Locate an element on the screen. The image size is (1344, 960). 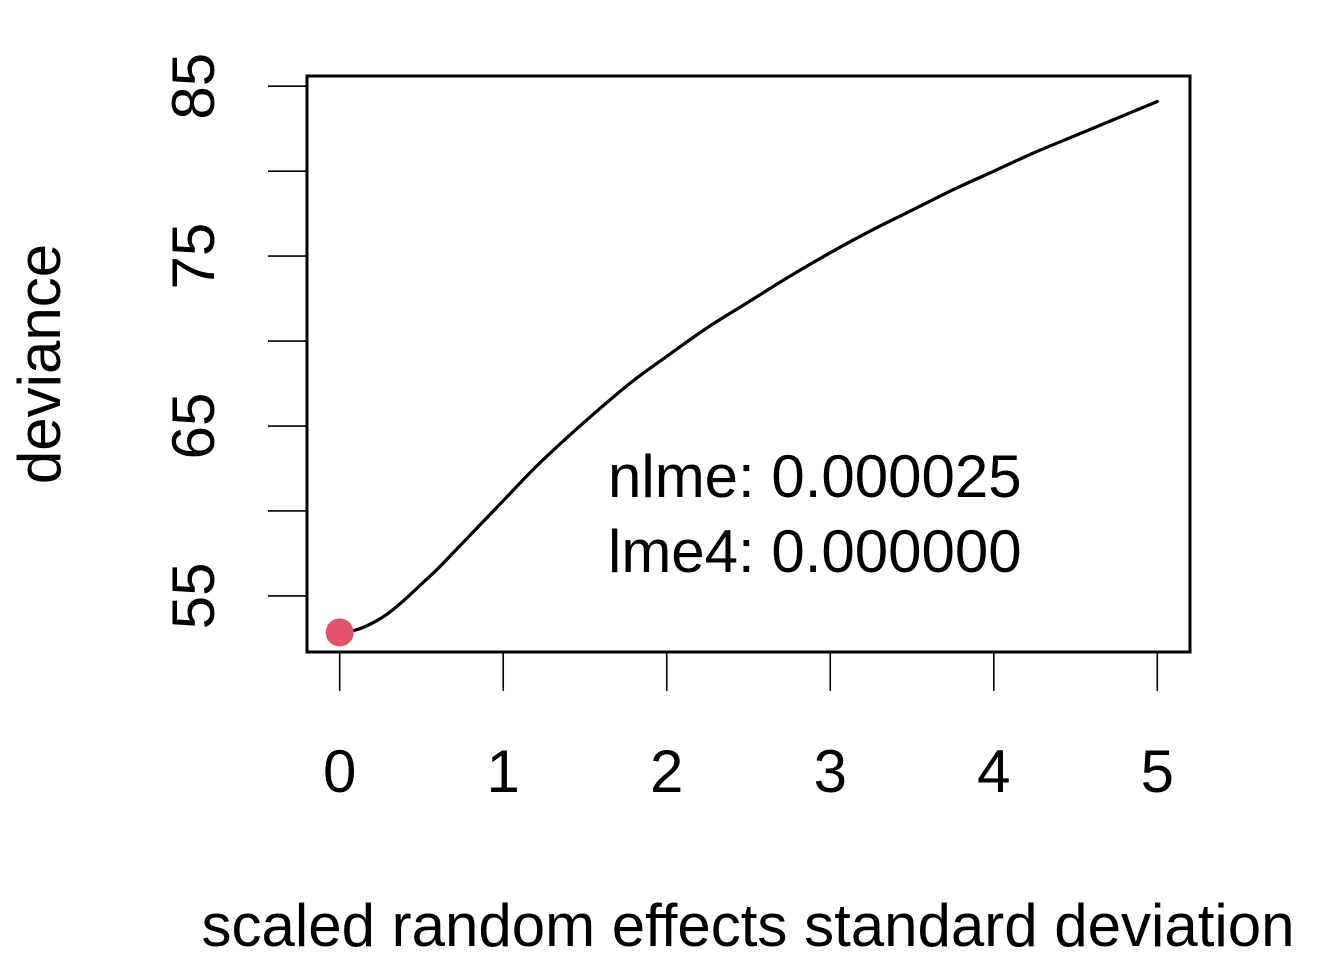
annotation-nlme: nlme: 0.000025 is located at coordinates (815, 476).